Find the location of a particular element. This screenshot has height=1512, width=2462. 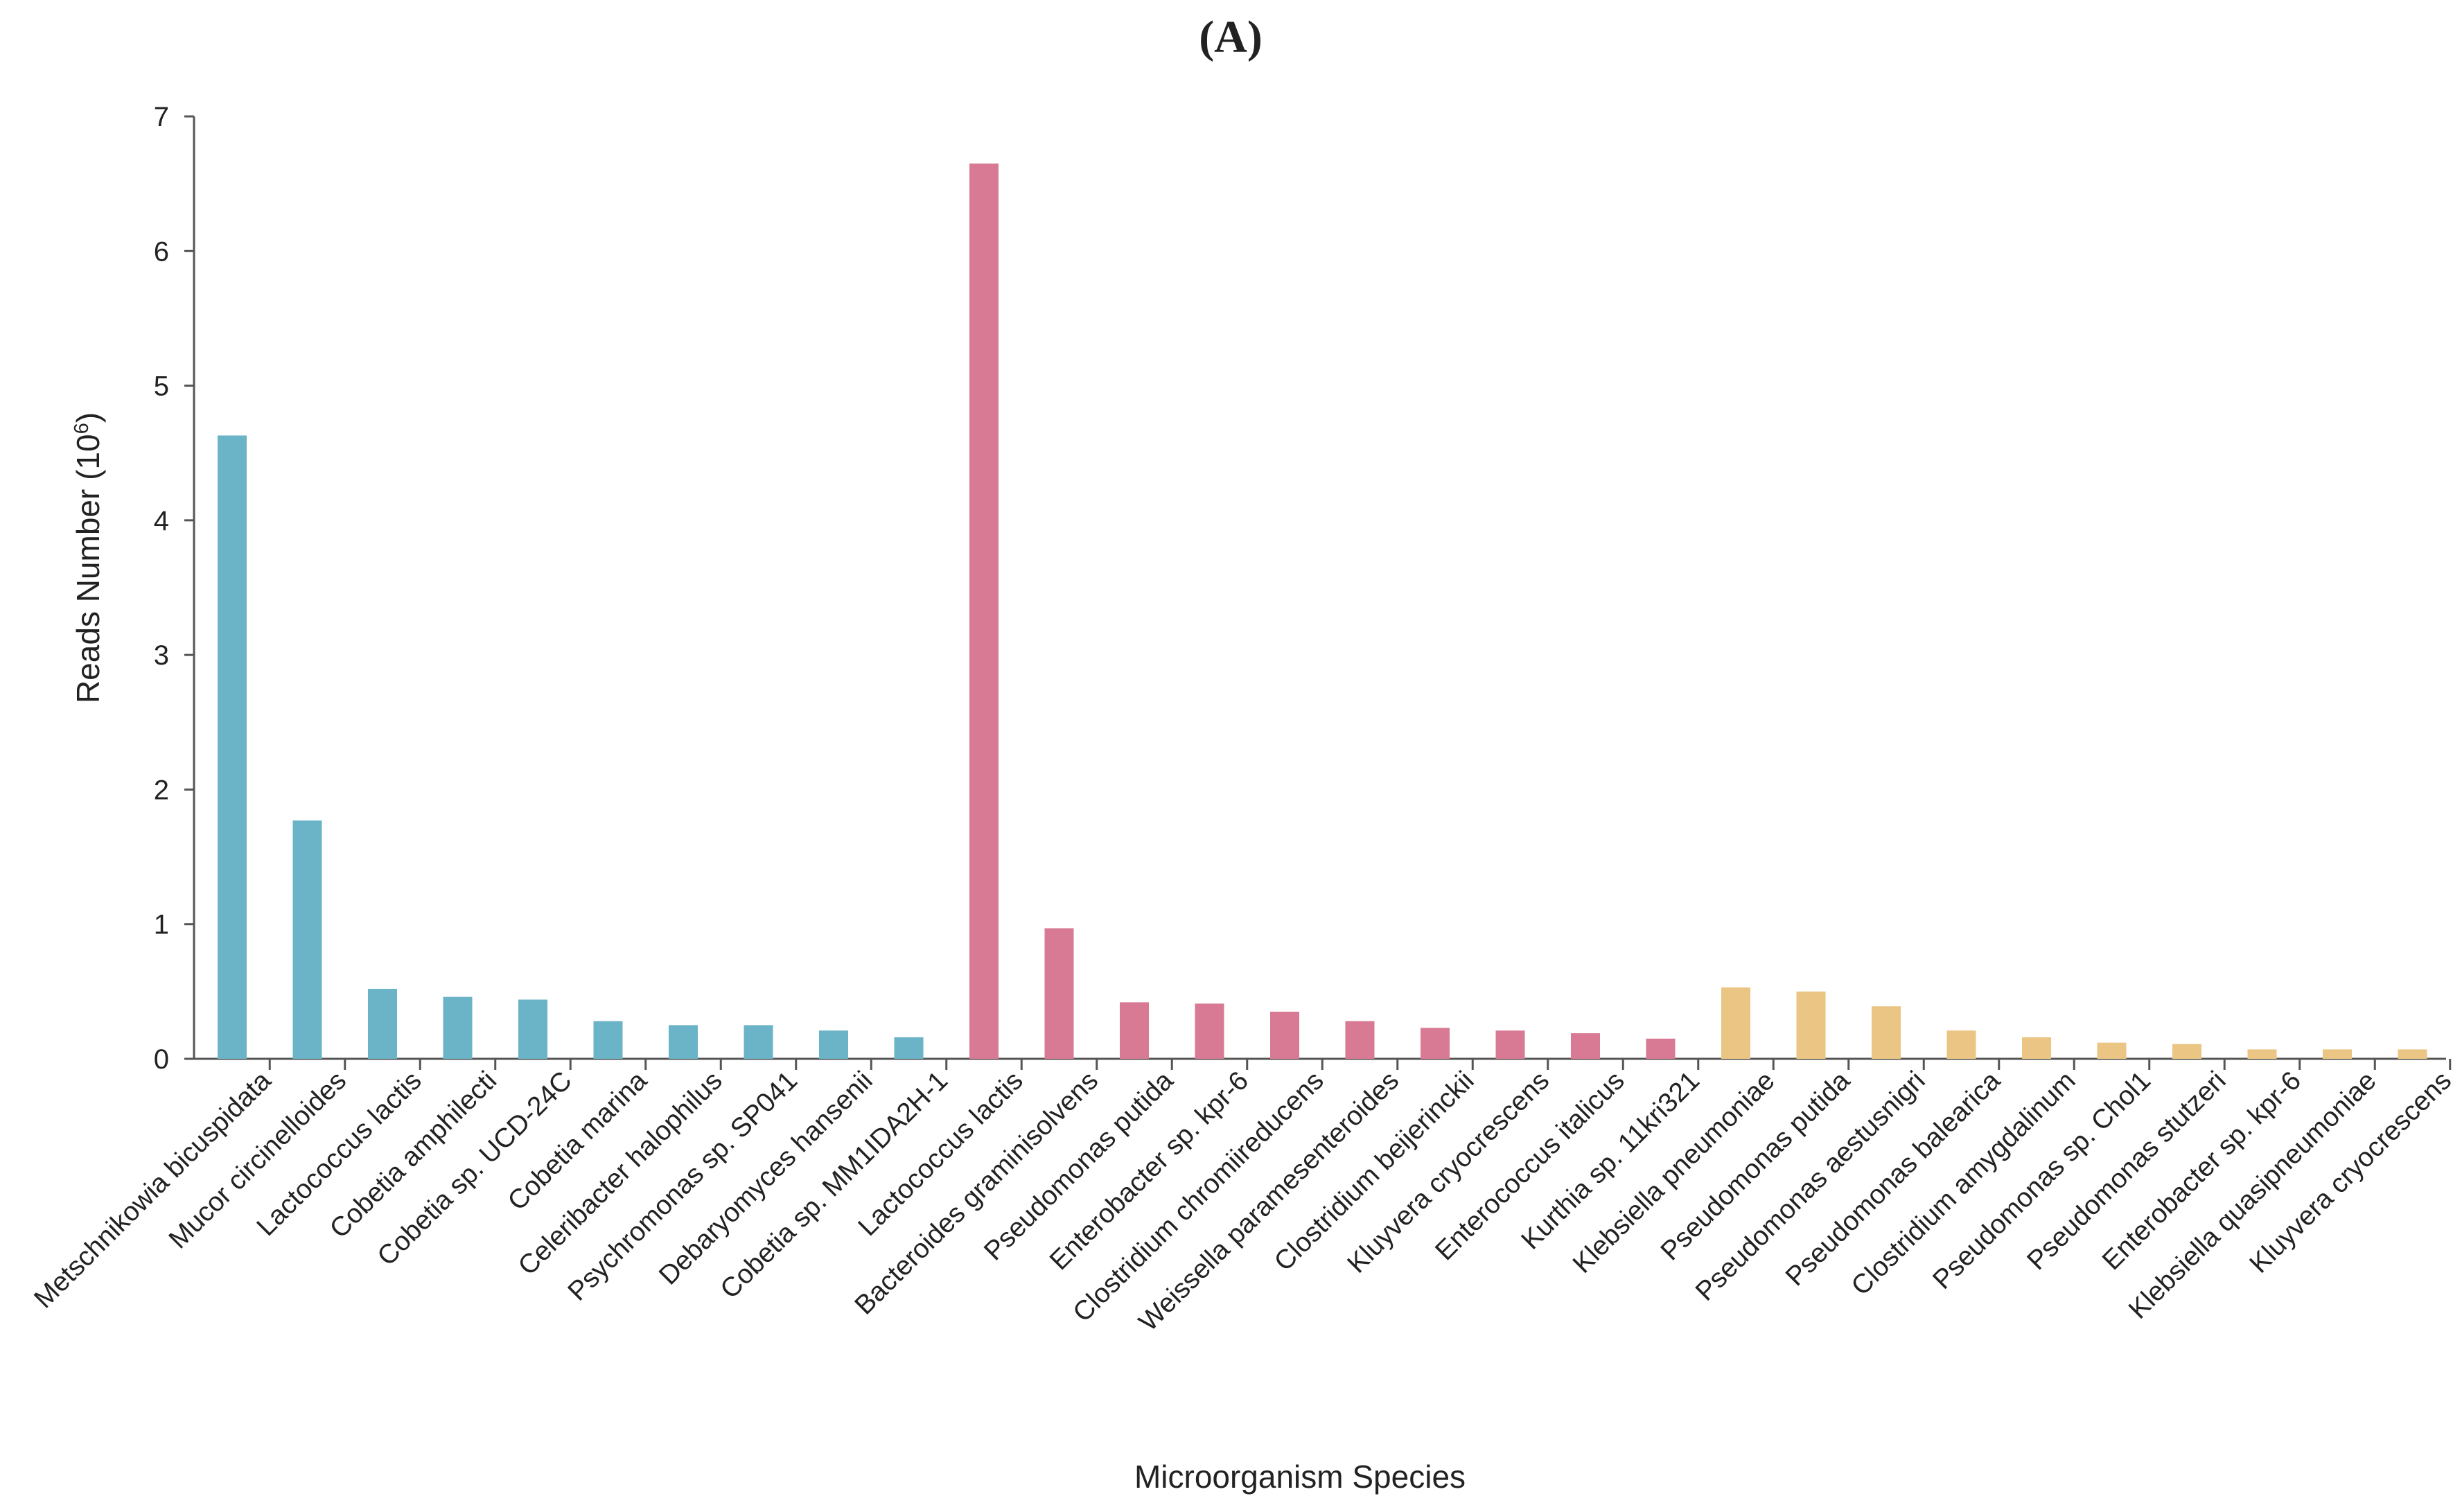

y-tick-label: 5 is located at coordinates (161, 386).